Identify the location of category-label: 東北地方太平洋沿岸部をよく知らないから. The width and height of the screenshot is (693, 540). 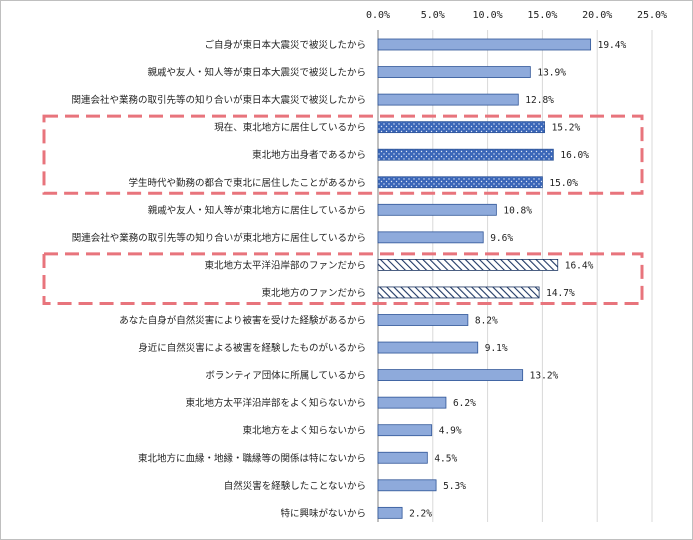
(275, 403).